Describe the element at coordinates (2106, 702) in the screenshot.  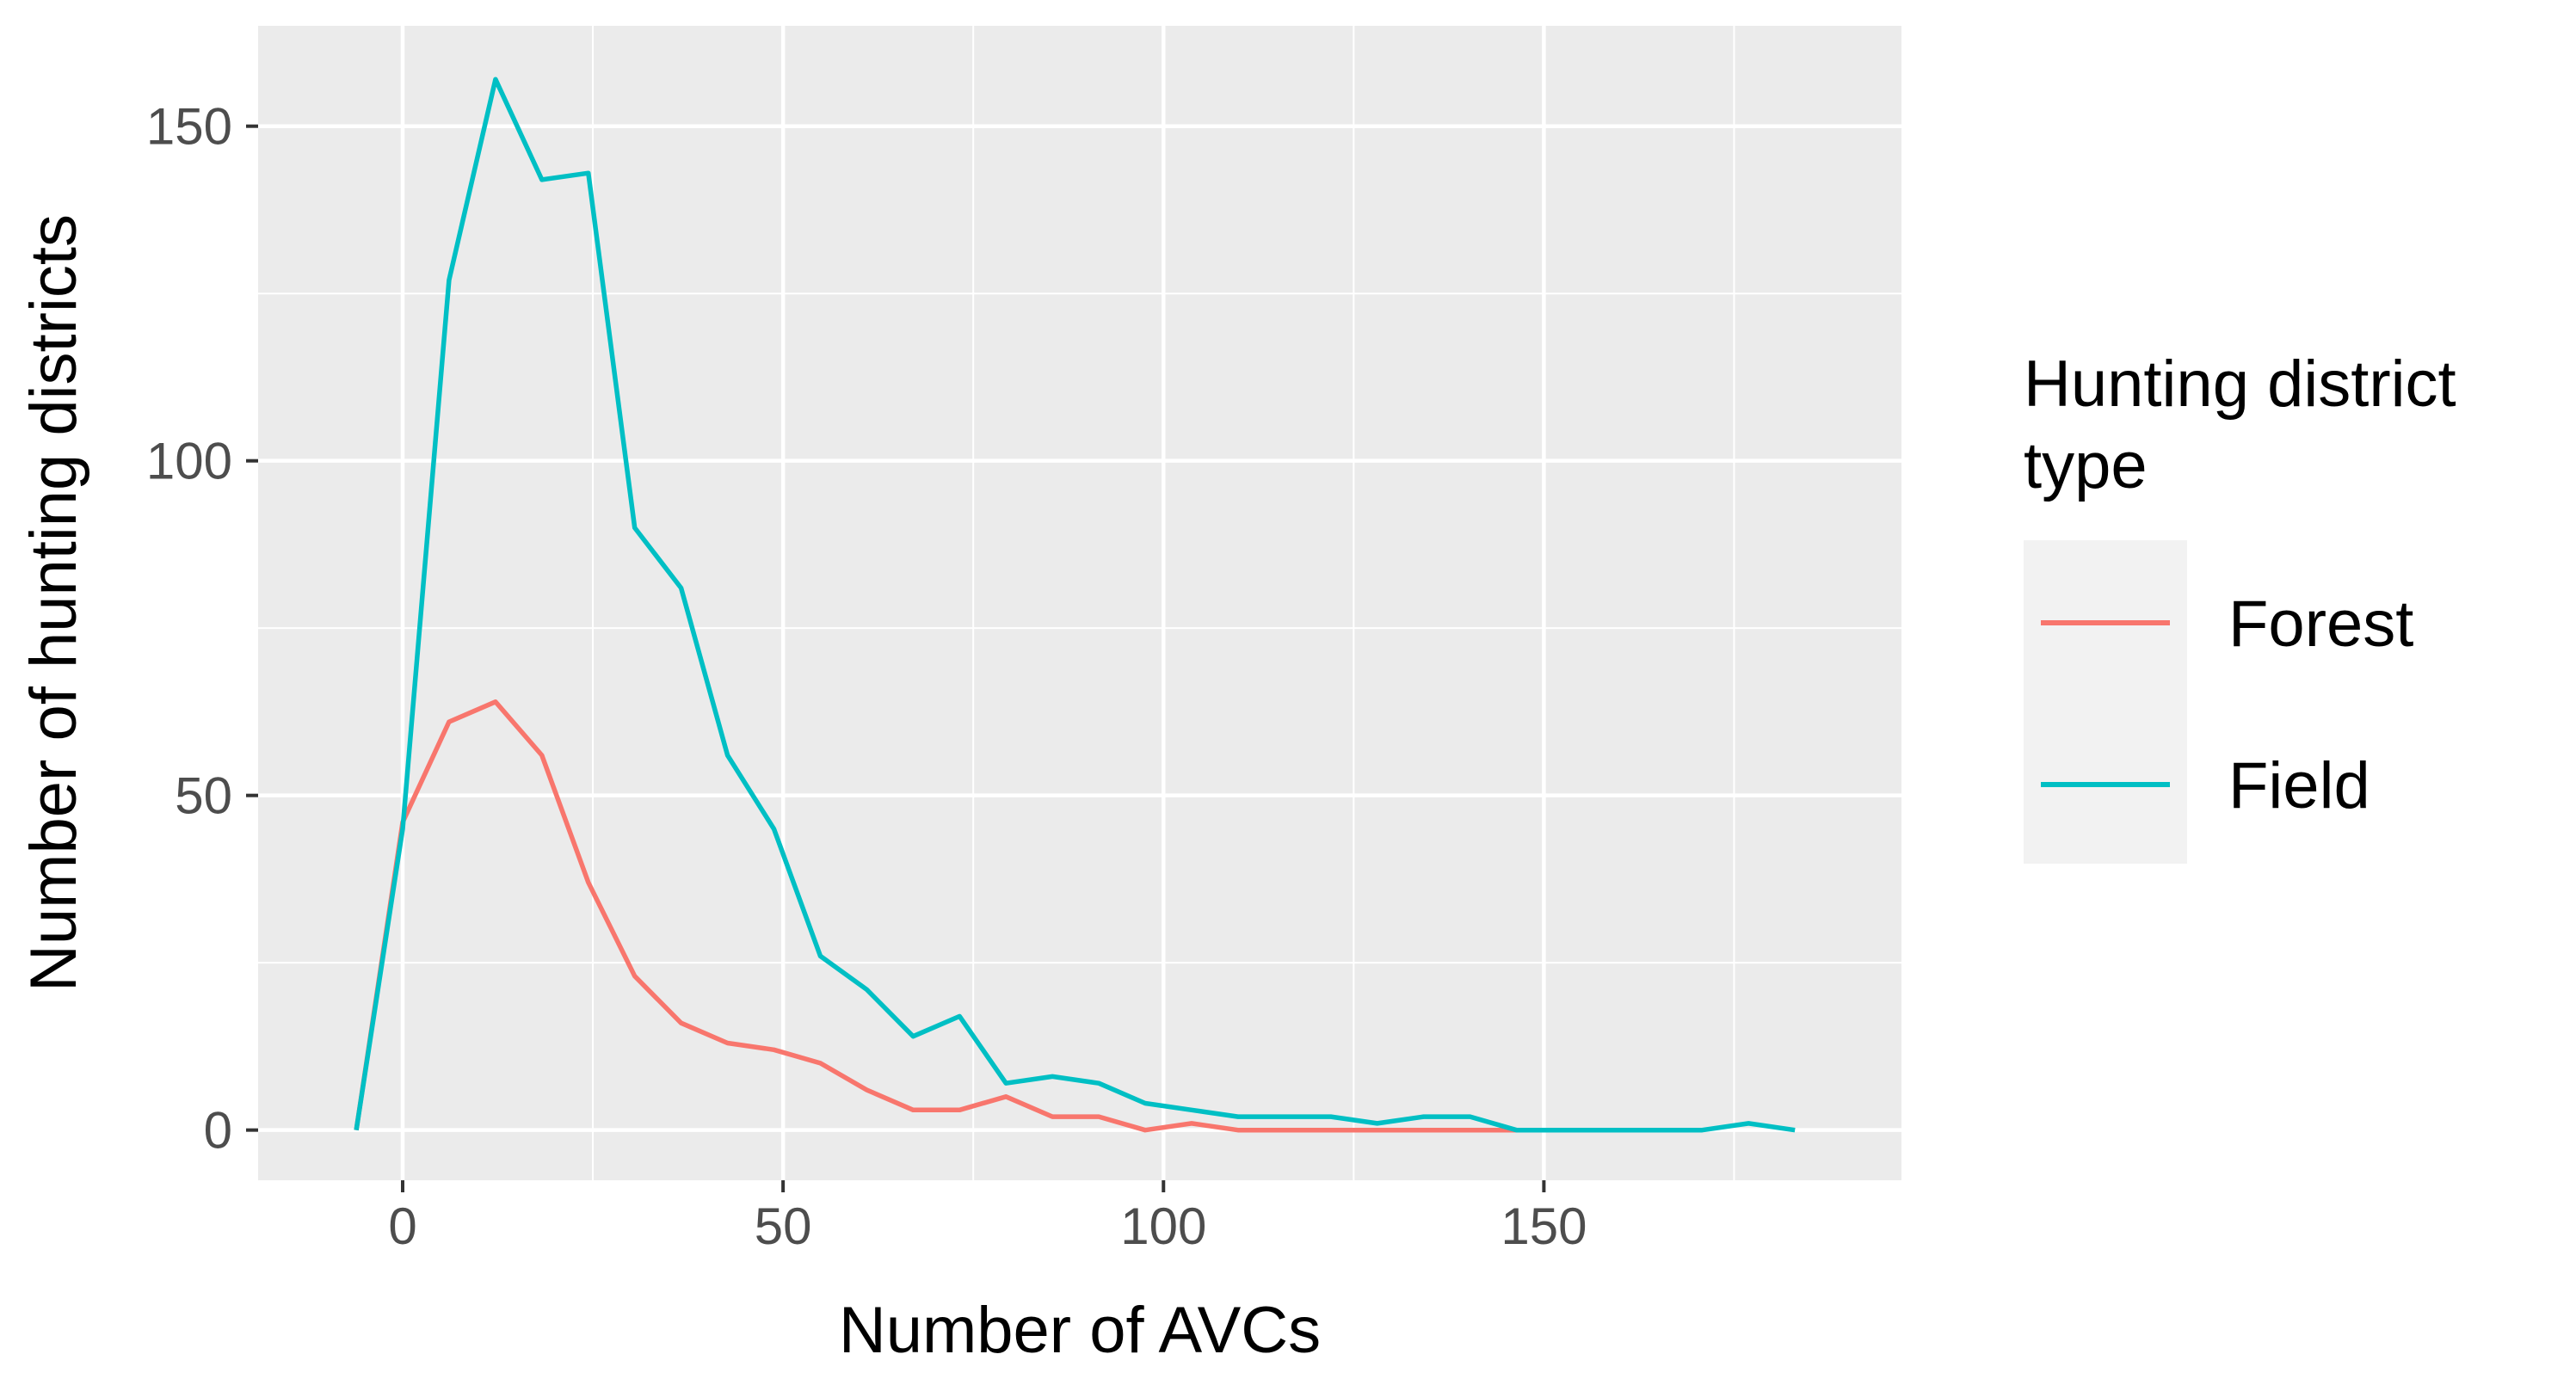
I see `legend-key-background` at that location.